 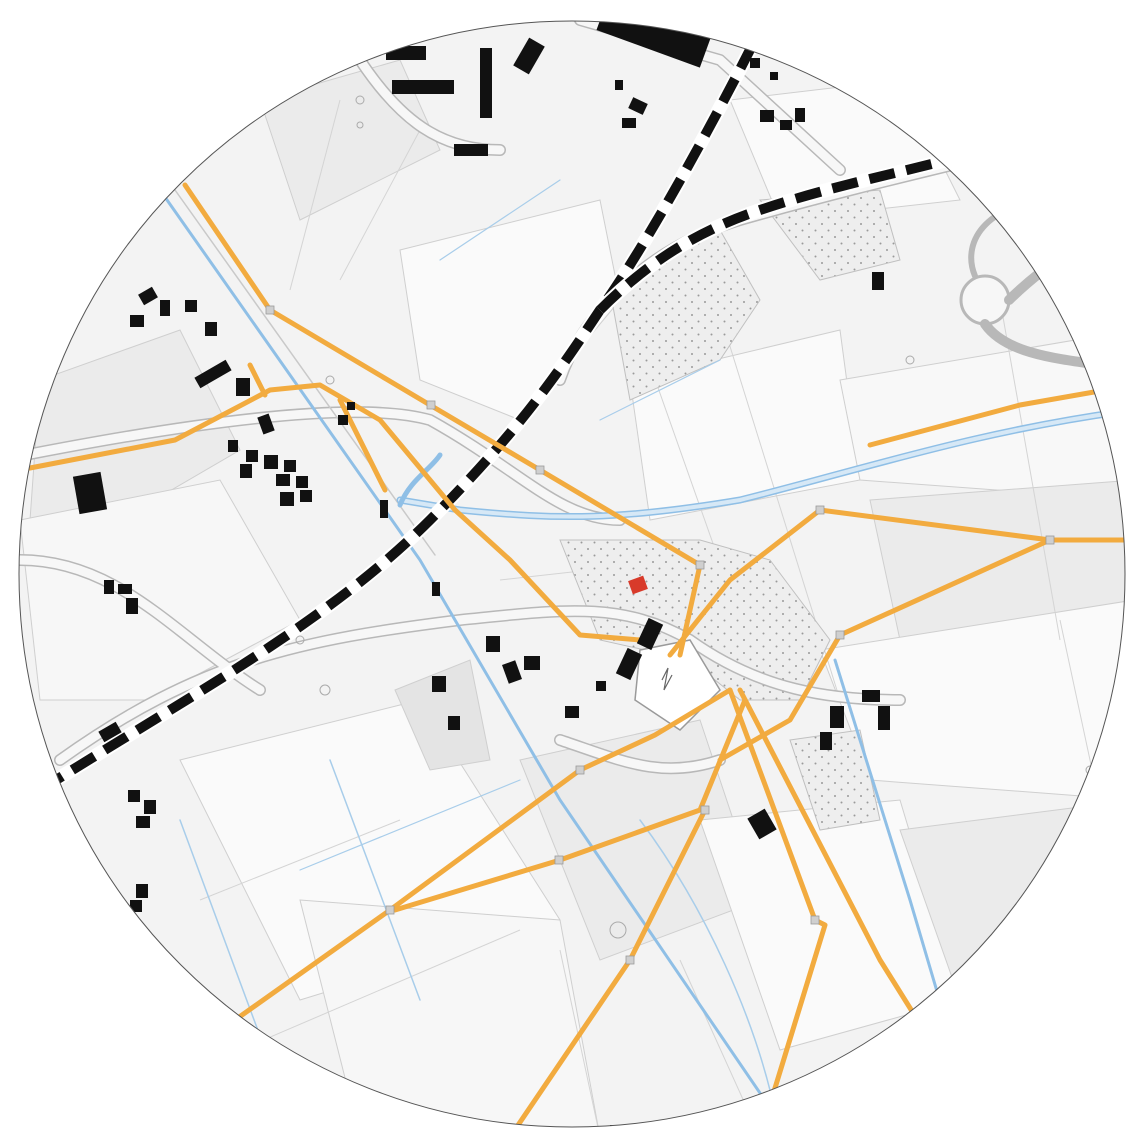 I want to click on railway-branch, so click(x=789, y=229).